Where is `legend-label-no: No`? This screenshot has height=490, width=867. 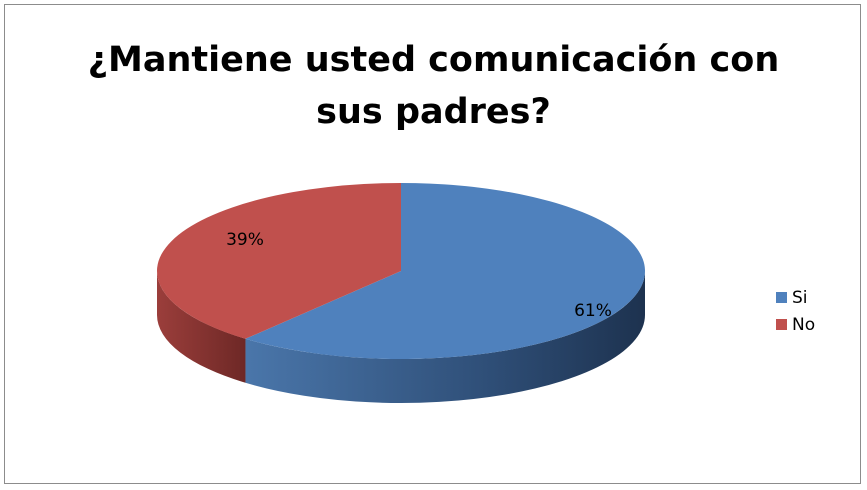
legend-label-no: No is located at coordinates (804, 324).